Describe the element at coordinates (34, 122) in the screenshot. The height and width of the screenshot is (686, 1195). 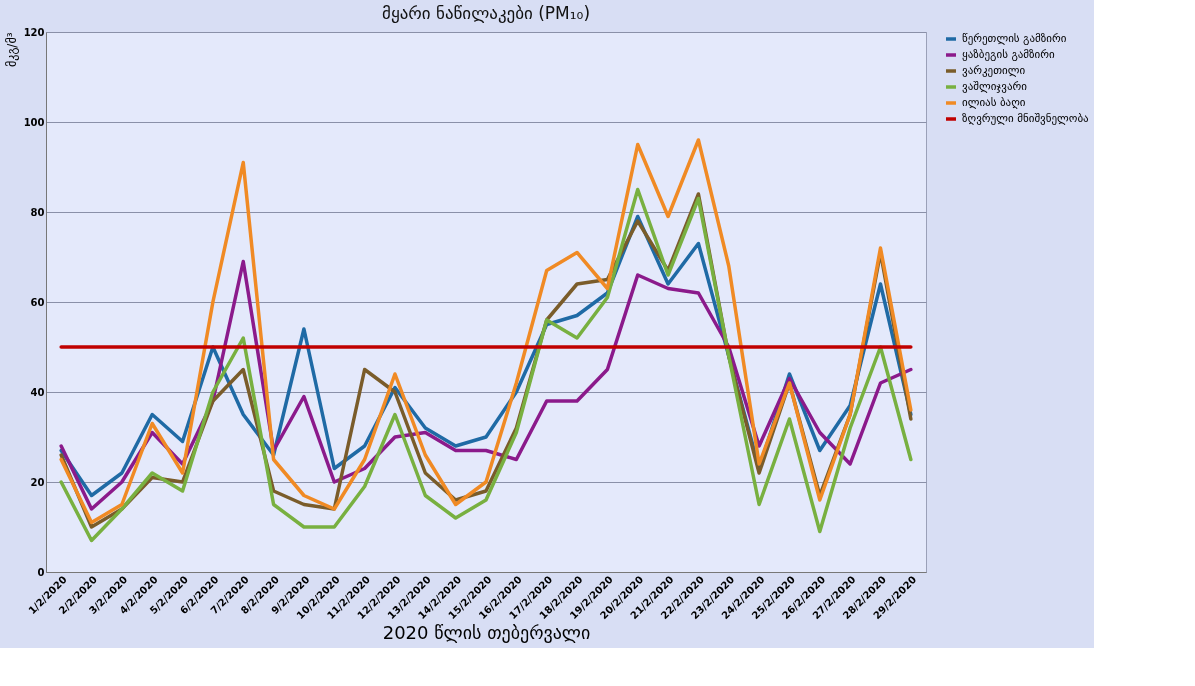
I see `y-tick-label: 100` at that location.